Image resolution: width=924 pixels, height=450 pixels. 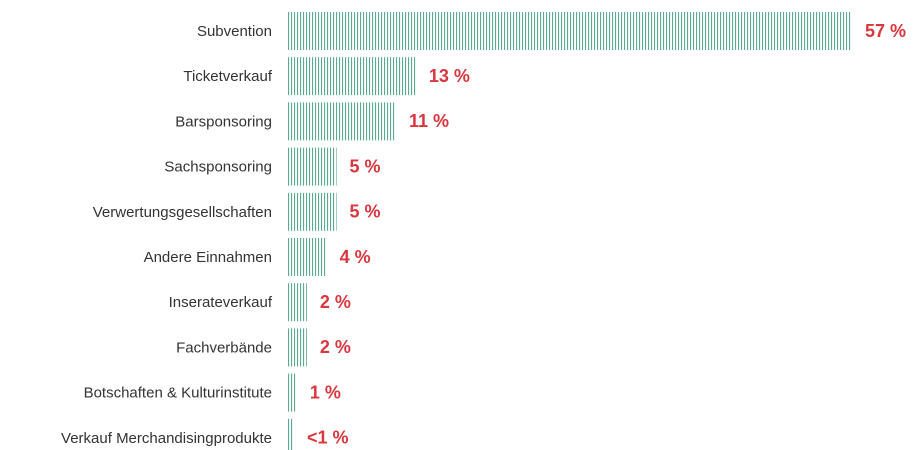 I want to click on category-label: Ticketverkauf, so click(x=227, y=76).